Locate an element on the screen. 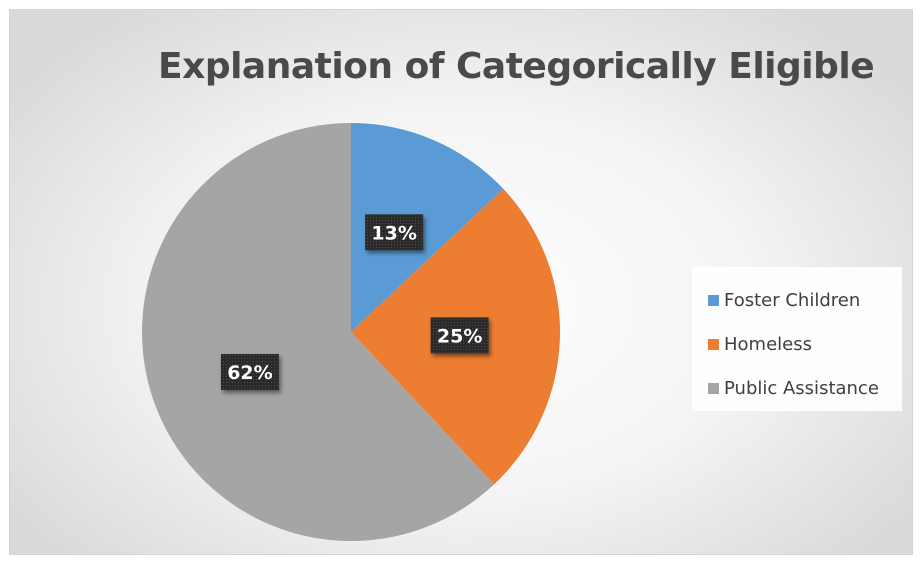 The height and width of the screenshot is (563, 922). legend-label-public-assistance: Public Assistance is located at coordinates (801, 388).